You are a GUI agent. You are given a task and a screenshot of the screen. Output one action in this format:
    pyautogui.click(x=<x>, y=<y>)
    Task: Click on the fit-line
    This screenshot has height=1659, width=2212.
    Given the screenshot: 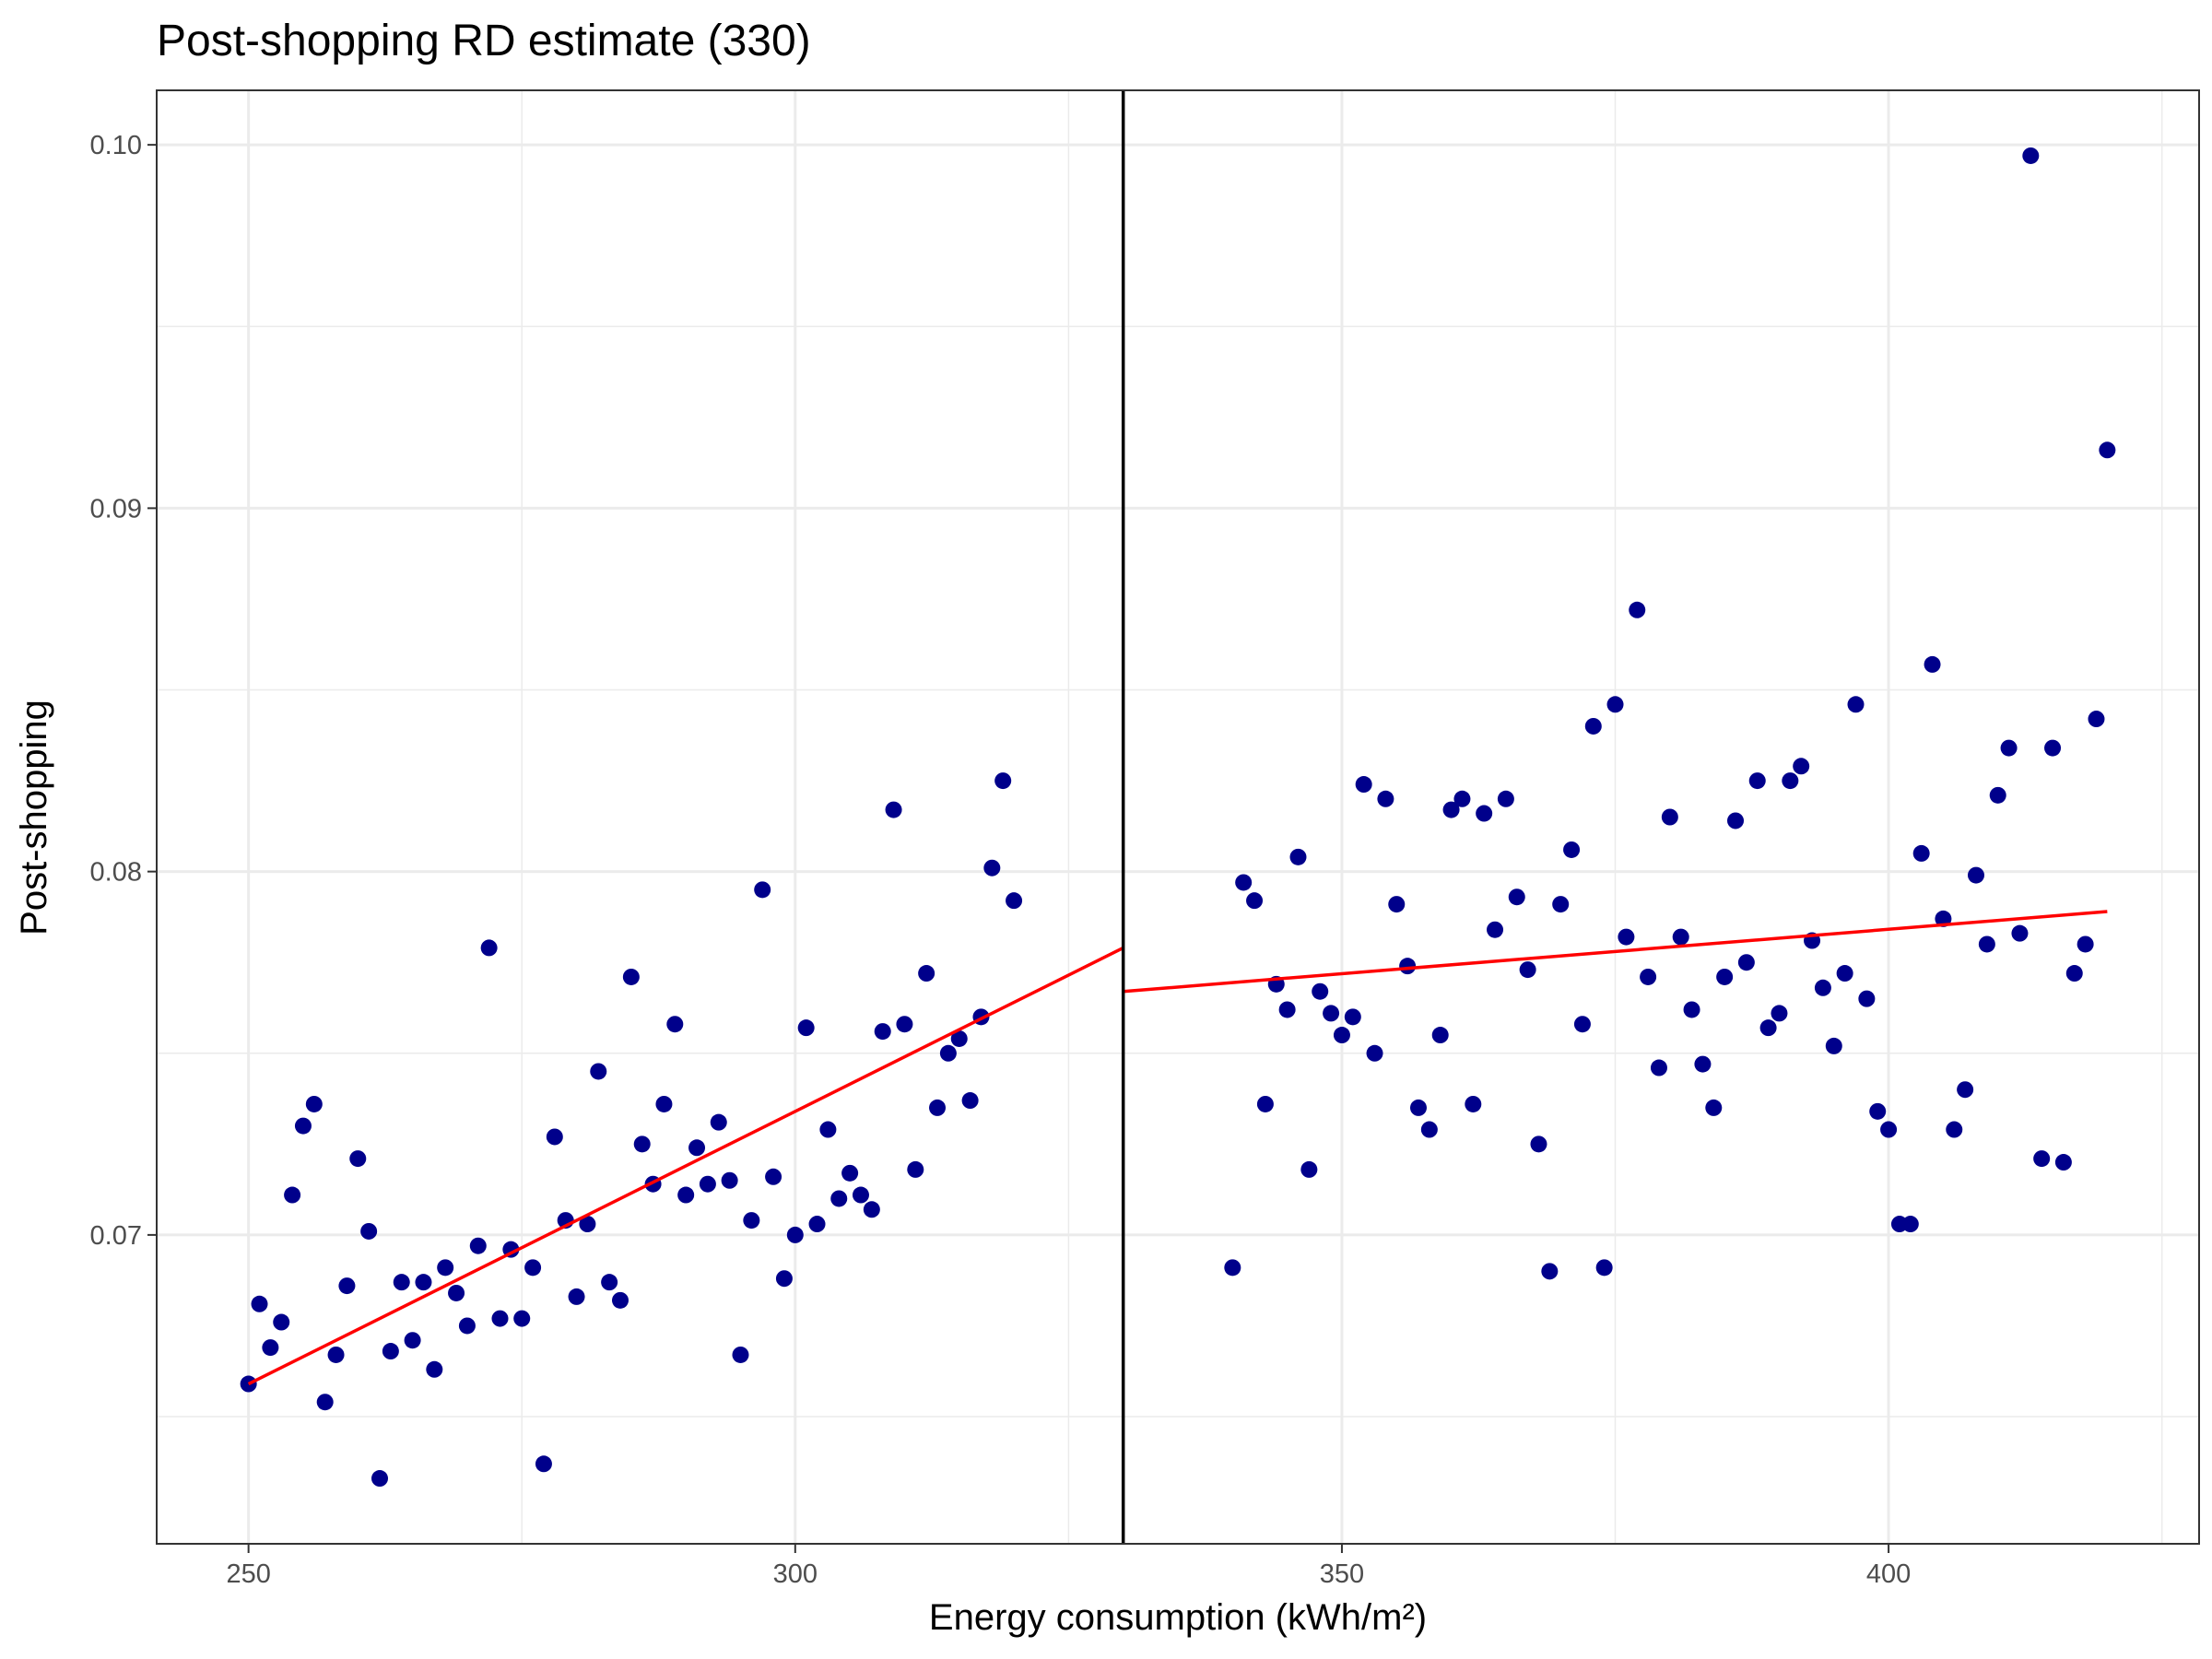 What is the action you would take?
    pyautogui.click(x=685, y=1166)
    